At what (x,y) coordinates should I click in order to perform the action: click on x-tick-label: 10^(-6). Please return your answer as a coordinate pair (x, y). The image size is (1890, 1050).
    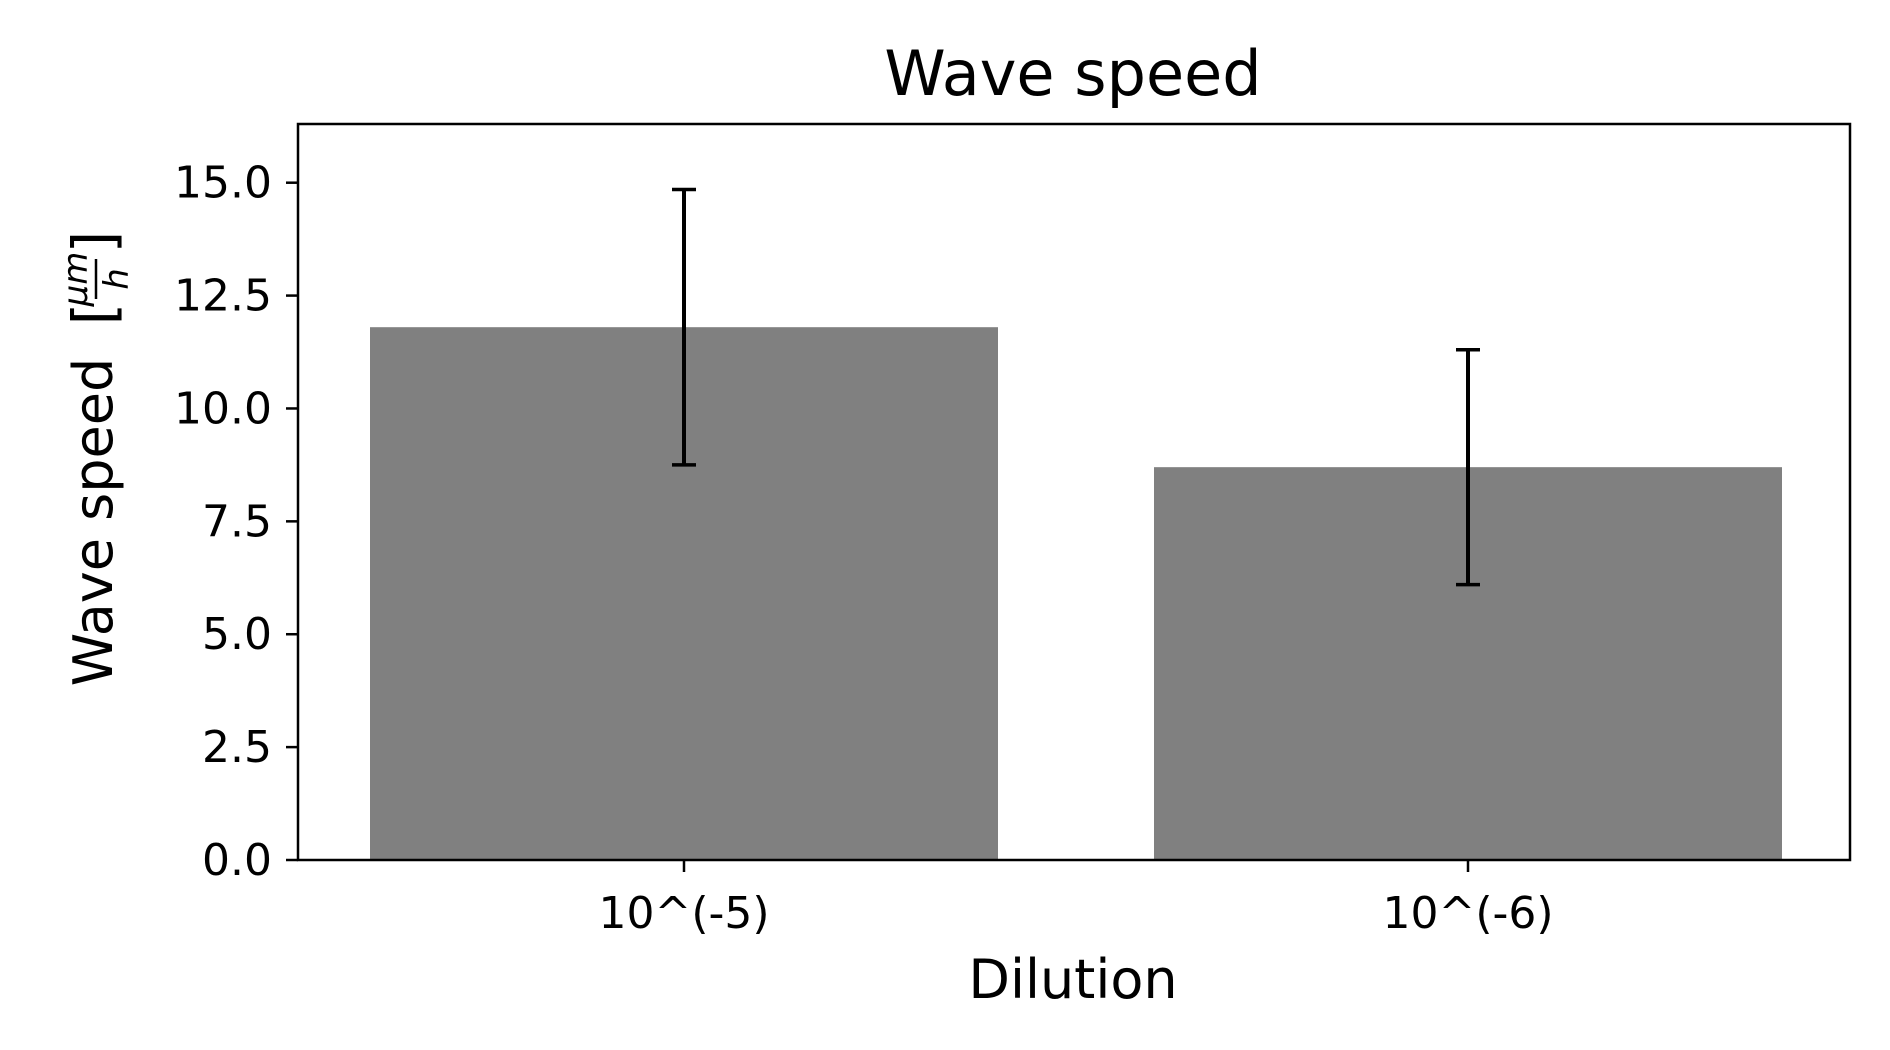
    Looking at the image, I should click on (1467, 913).